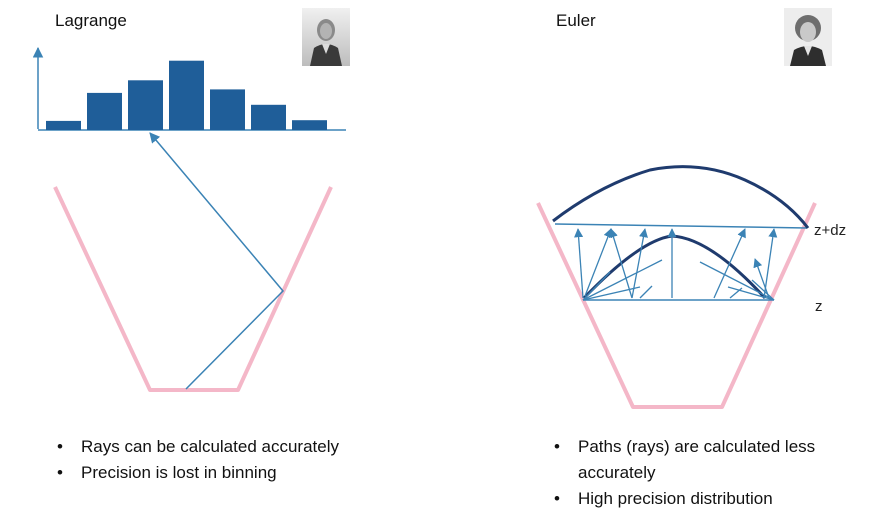 The image size is (870, 521). What do you see at coordinates (681, 197) in the screenshot?
I see `euler-upper-curve` at bounding box center [681, 197].